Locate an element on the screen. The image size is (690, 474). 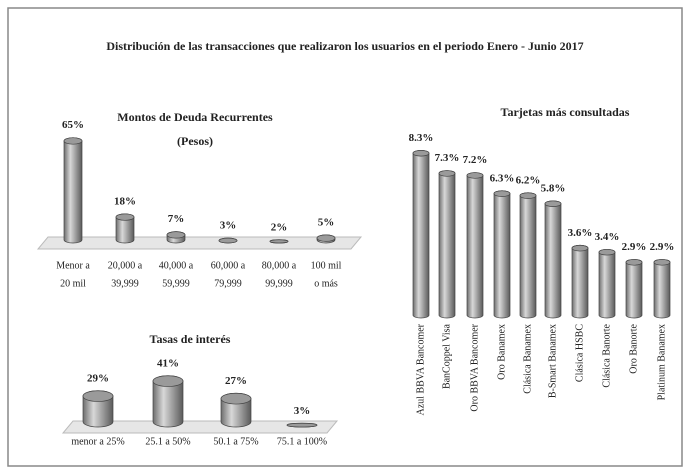
value-label: 7% is located at coordinates (176, 219).